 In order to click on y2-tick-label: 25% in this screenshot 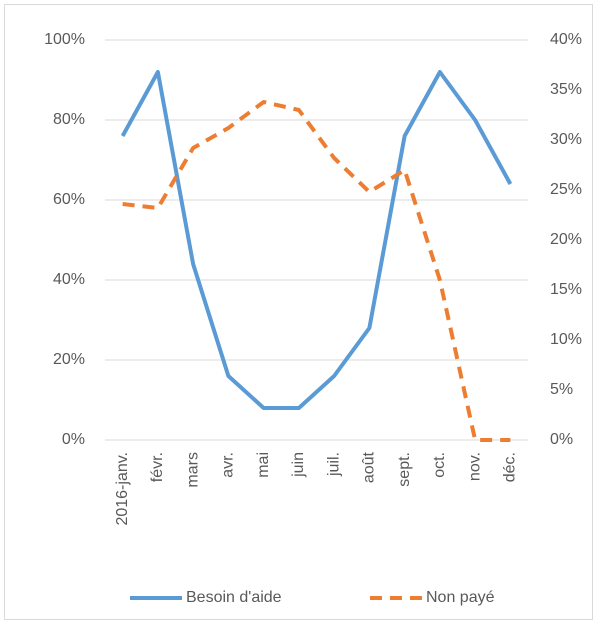, I will do `click(566, 189)`.